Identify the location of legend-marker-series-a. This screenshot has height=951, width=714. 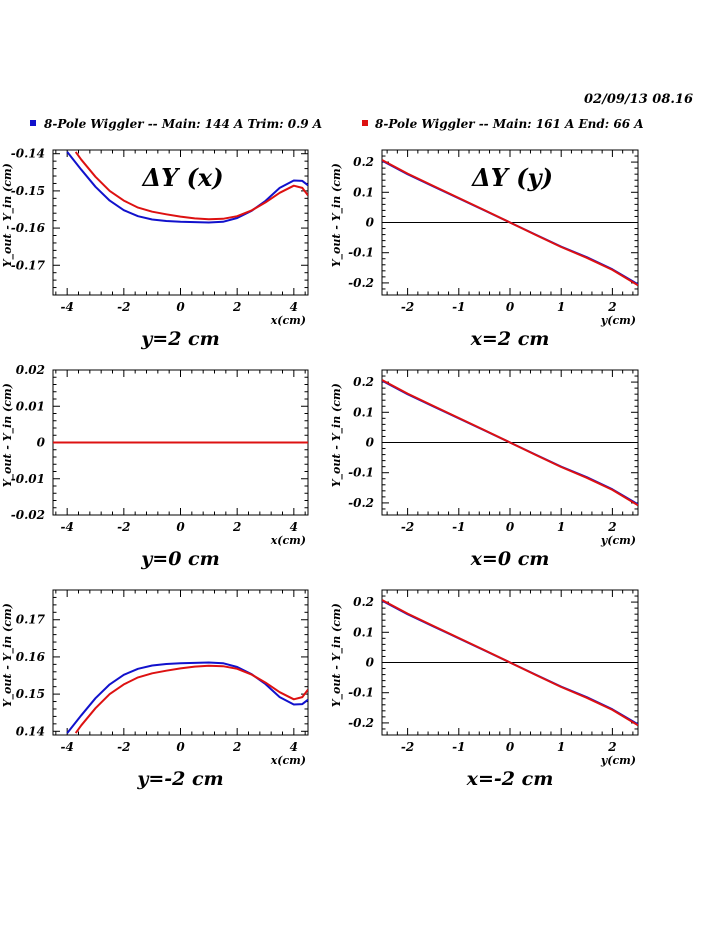
(33, 123).